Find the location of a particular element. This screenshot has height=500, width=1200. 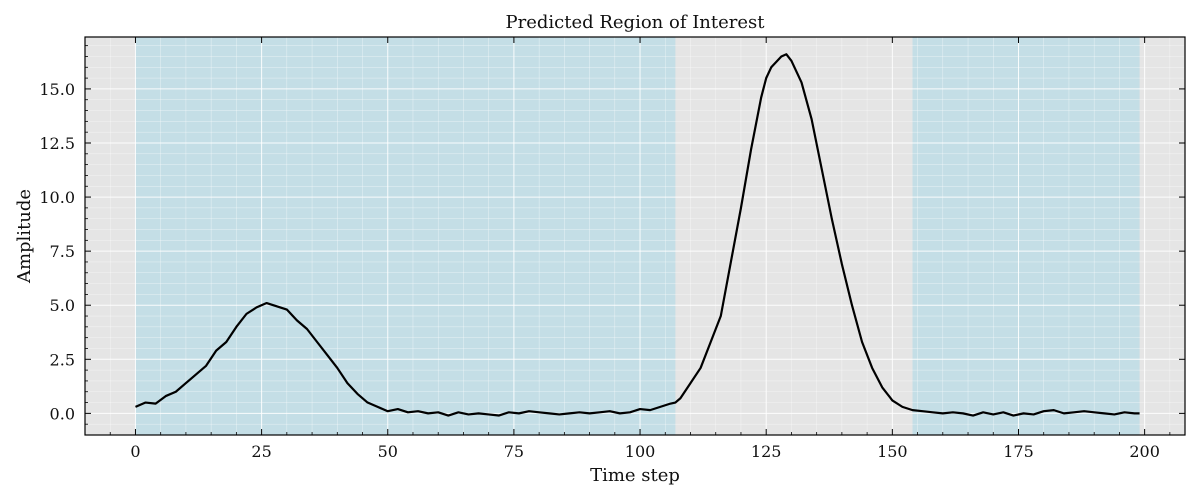

y-tick-label: 10.0 is located at coordinates (57, 197).